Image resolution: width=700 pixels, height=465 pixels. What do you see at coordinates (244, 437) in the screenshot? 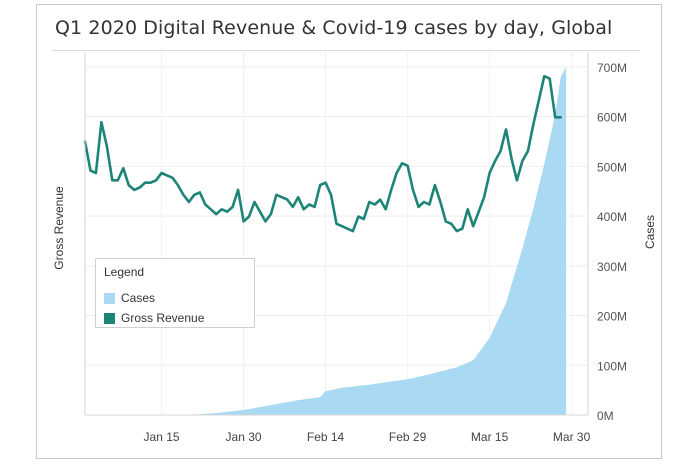
I see `x-tick-label: Jan 30` at bounding box center [244, 437].